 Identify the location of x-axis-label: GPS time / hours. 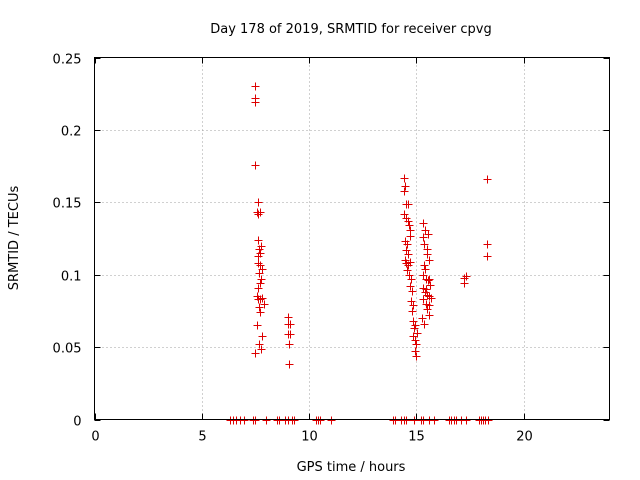
(351, 467).